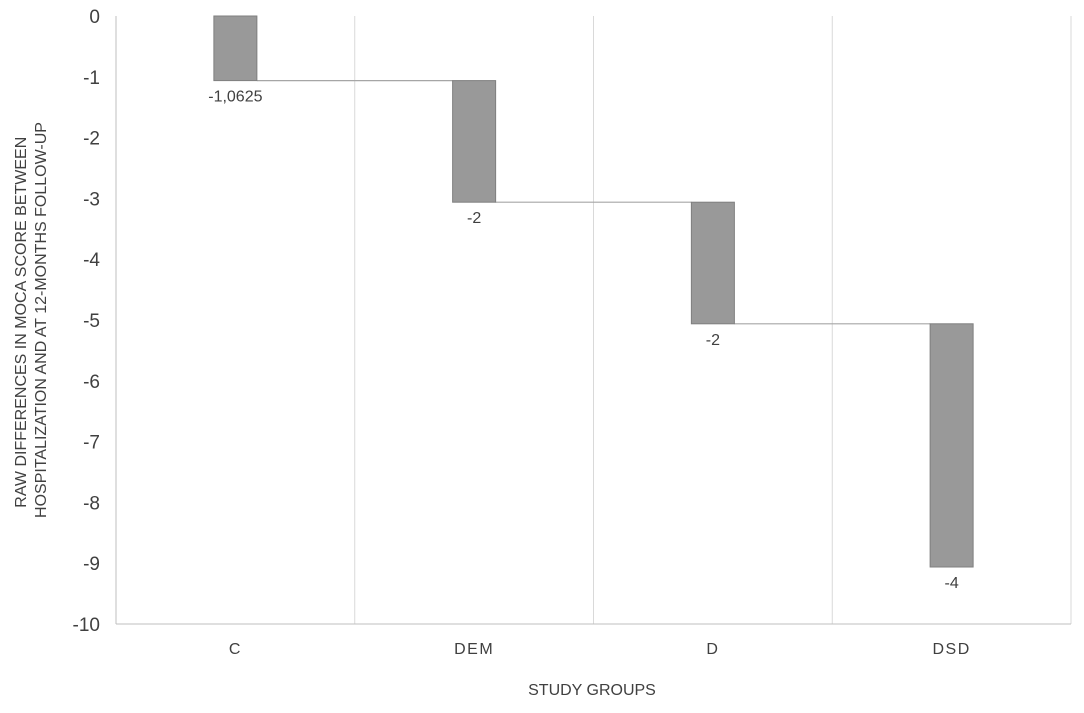  Describe the element at coordinates (91, 443) in the screenshot. I see `y-tick-label: -7` at that location.